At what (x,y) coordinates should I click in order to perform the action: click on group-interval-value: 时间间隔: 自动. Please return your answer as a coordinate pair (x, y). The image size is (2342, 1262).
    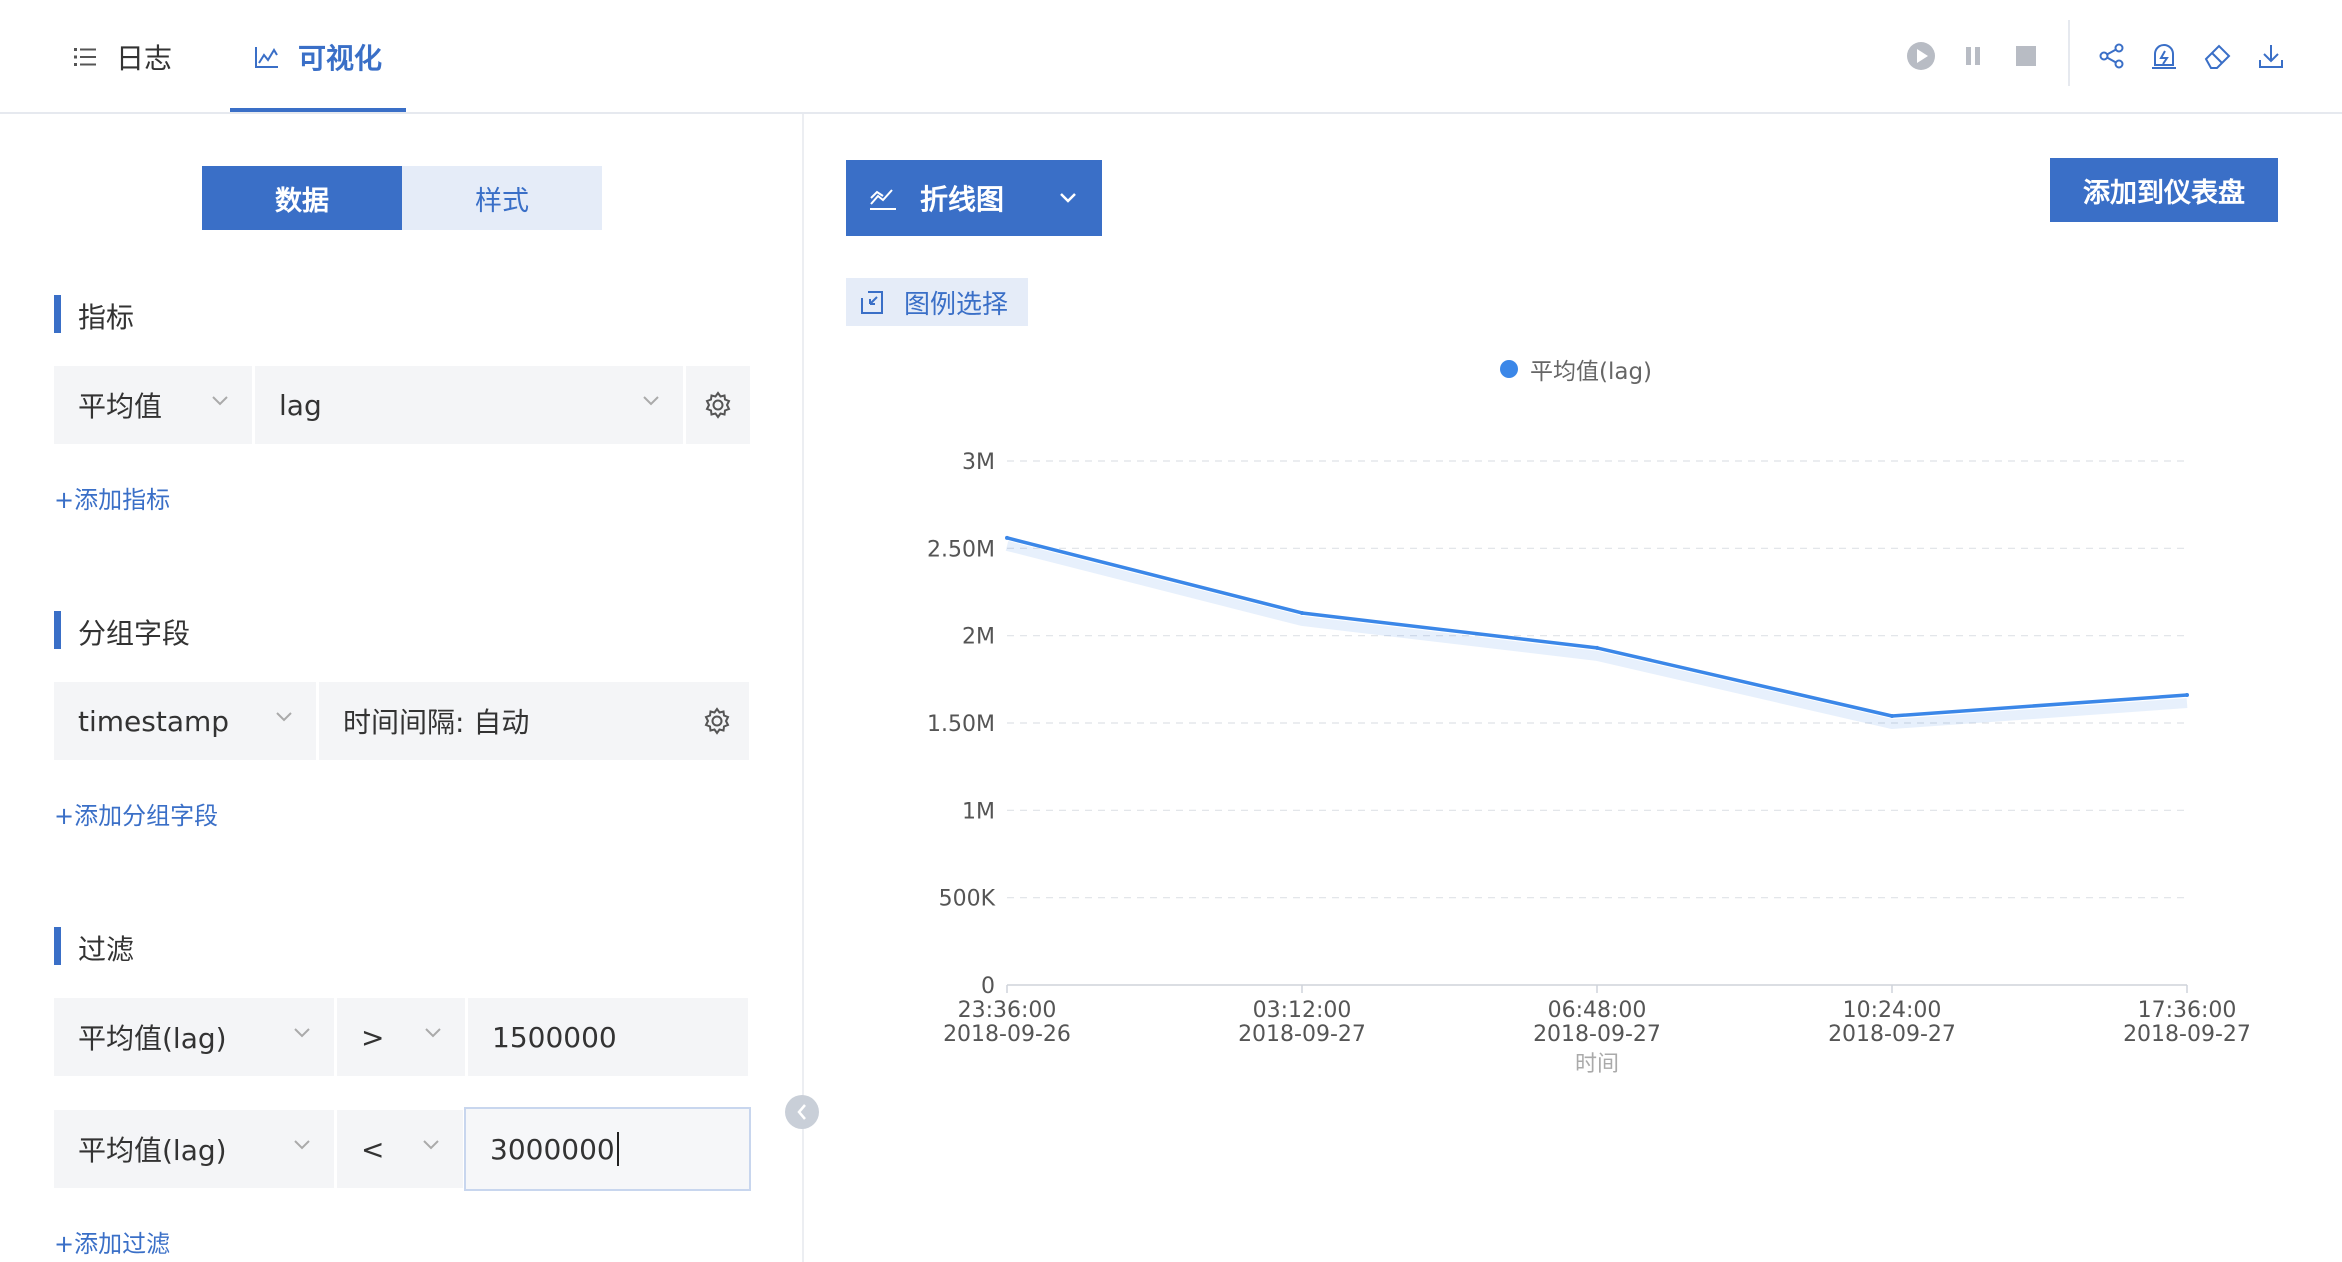
    Looking at the image, I should click on (436, 722).